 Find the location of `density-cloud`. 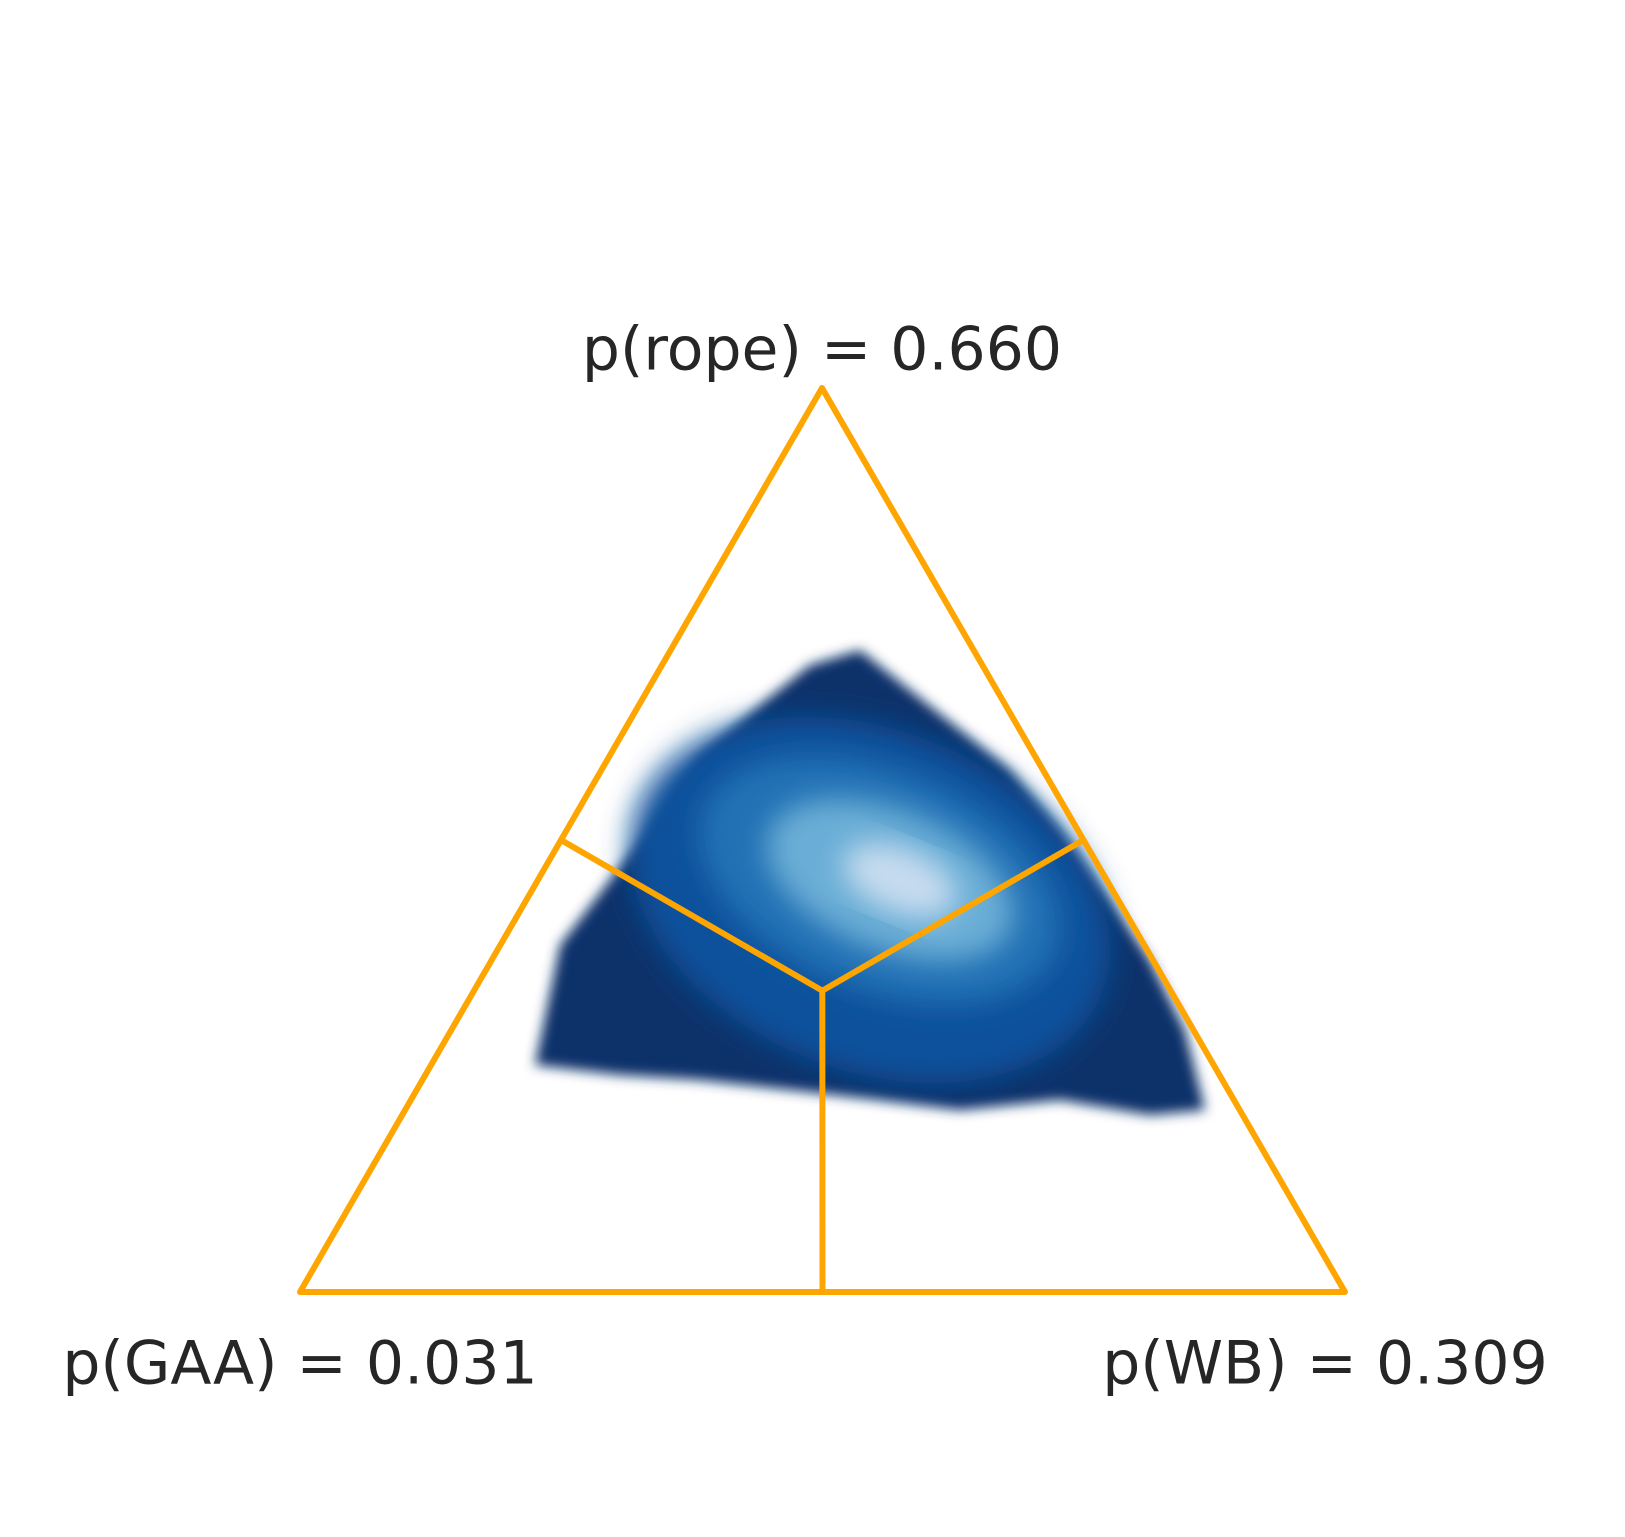

density-cloud is located at coordinates (870, 882).